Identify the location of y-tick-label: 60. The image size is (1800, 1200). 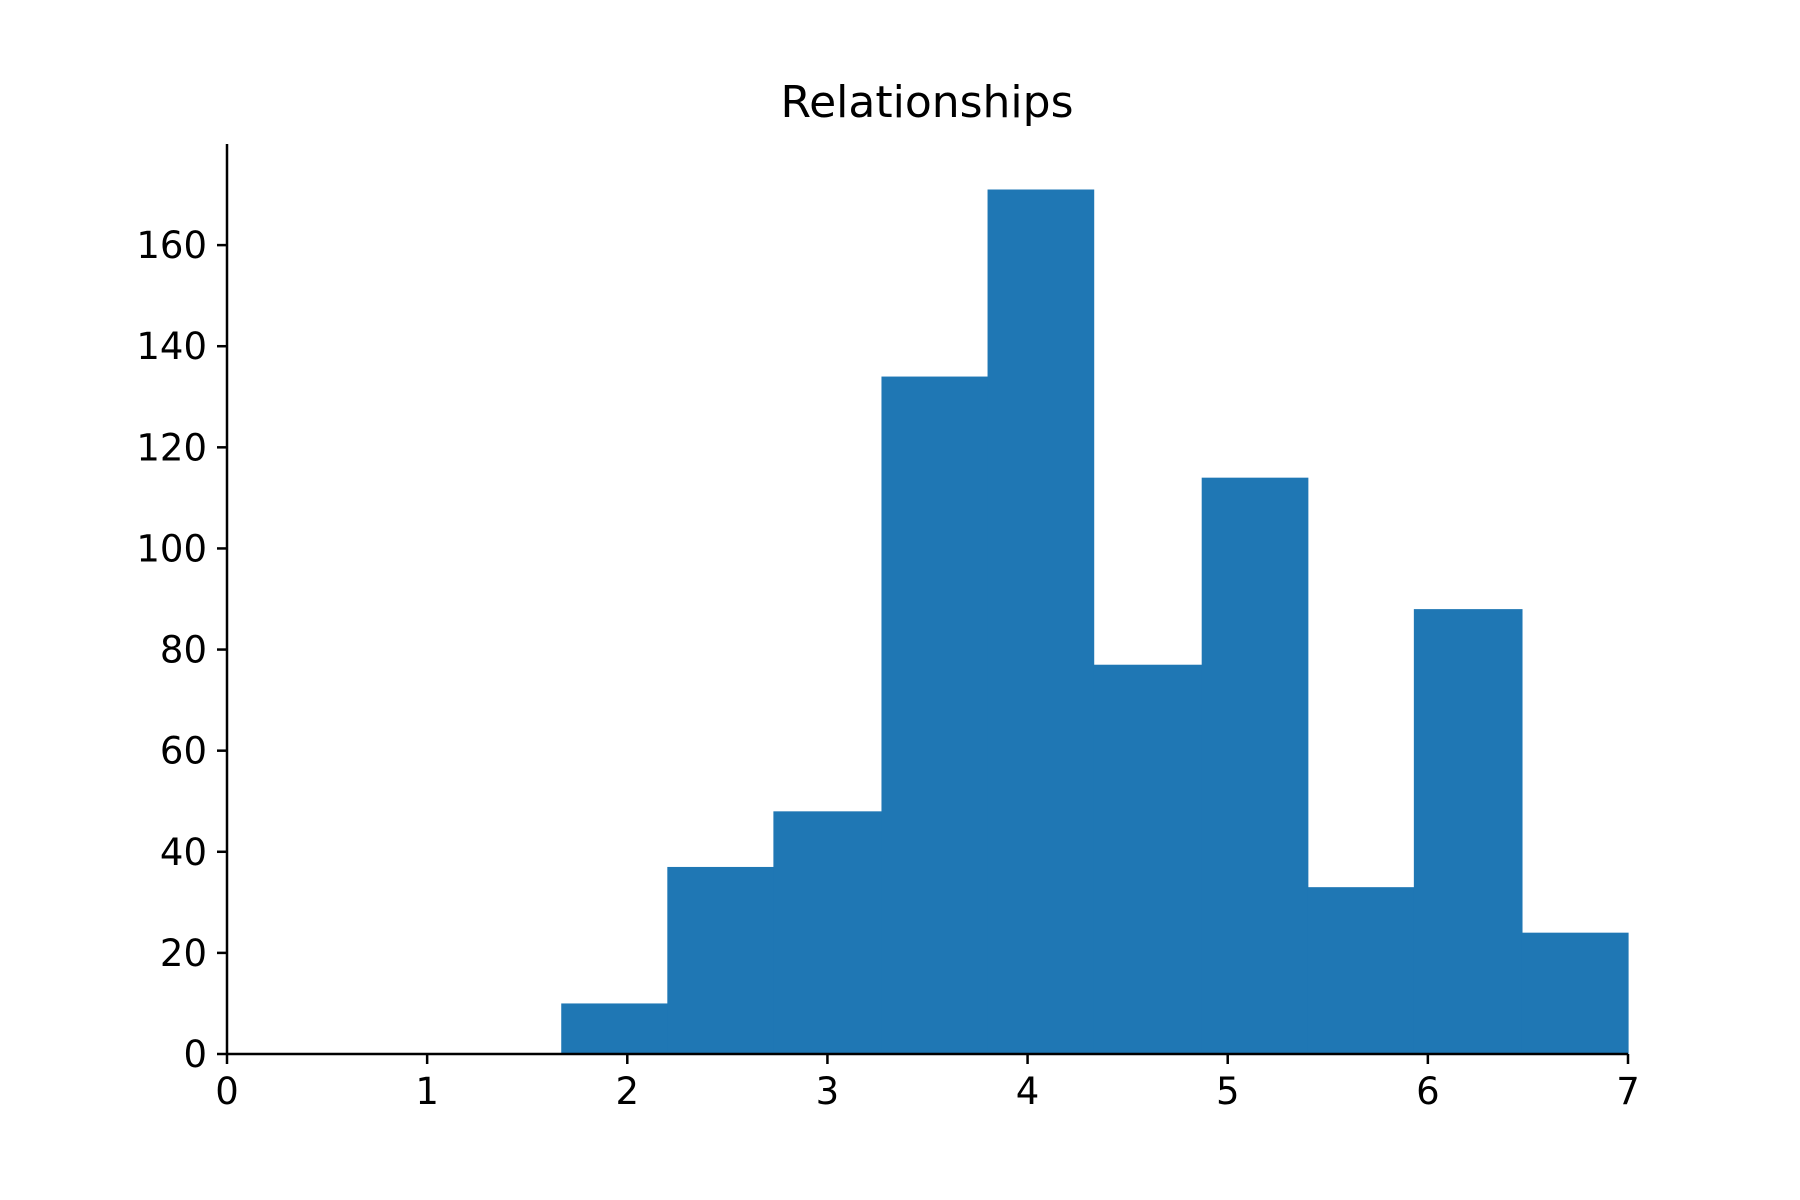
(183, 751).